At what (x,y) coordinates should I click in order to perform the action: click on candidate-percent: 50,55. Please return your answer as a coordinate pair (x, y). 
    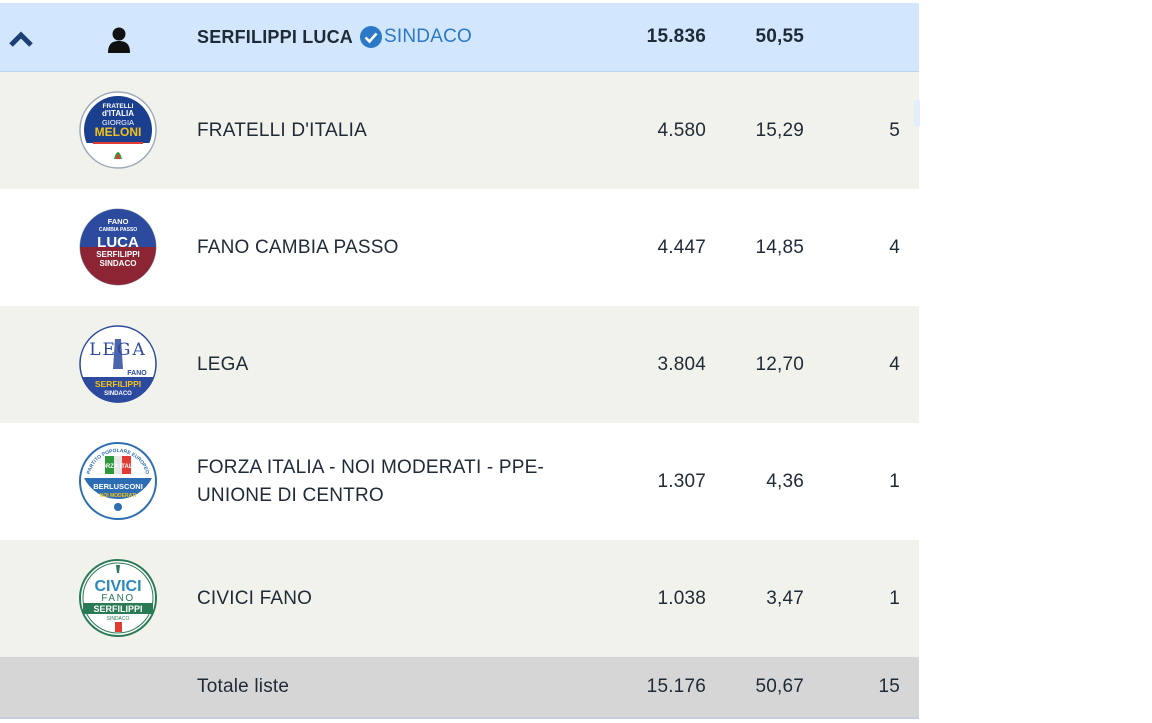
    Looking at the image, I should click on (779, 36).